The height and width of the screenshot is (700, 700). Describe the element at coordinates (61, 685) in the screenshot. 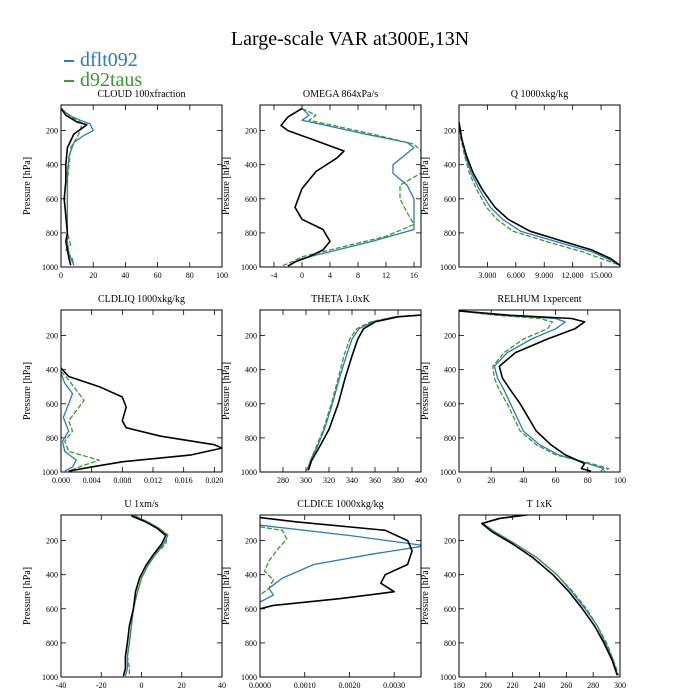

I see `x-tick-label: -40` at that location.